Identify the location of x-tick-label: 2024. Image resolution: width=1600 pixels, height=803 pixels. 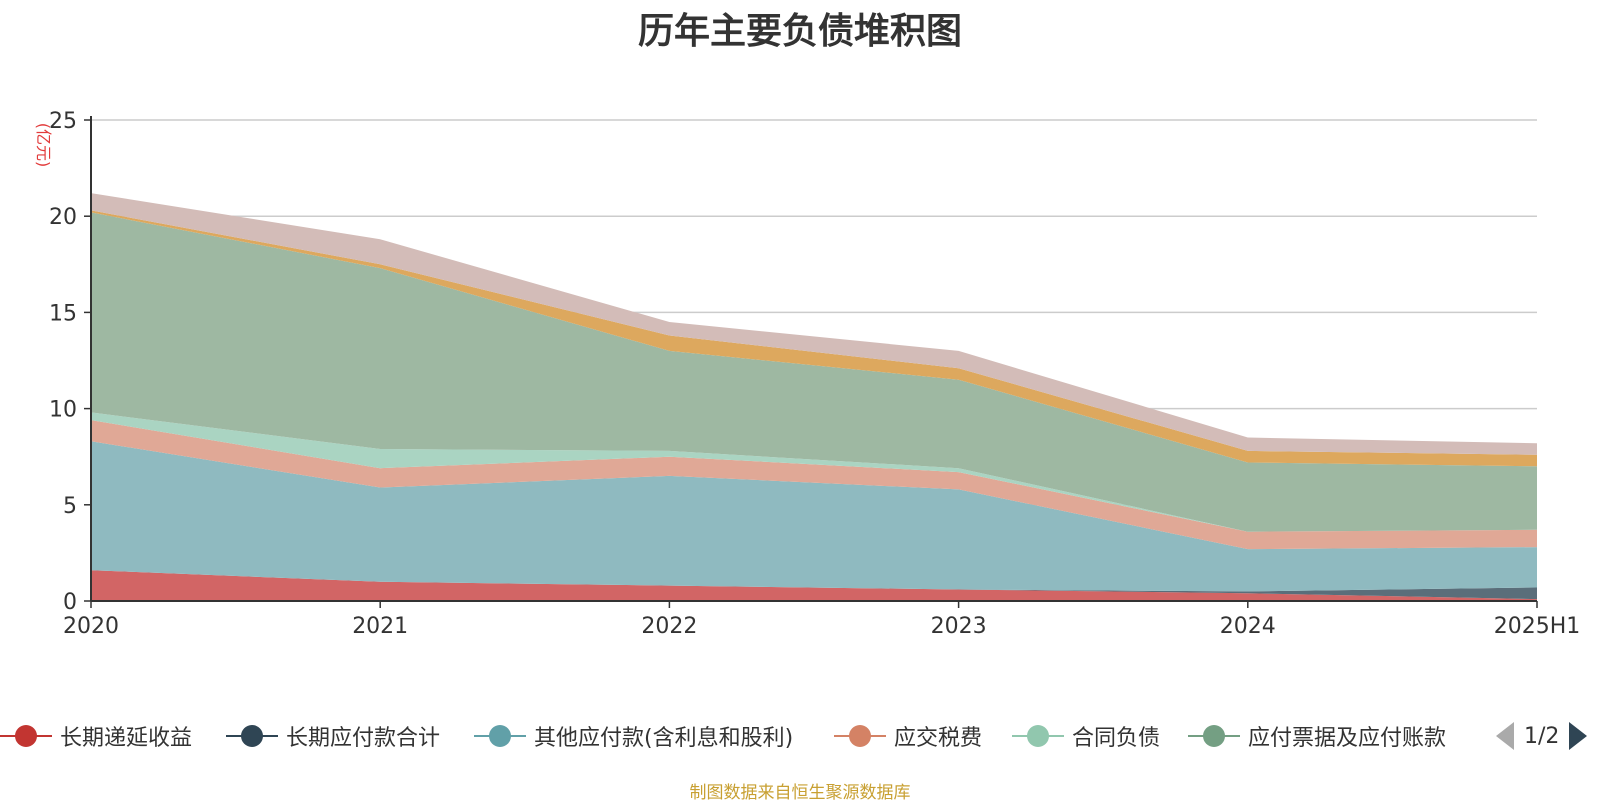
(1248, 626).